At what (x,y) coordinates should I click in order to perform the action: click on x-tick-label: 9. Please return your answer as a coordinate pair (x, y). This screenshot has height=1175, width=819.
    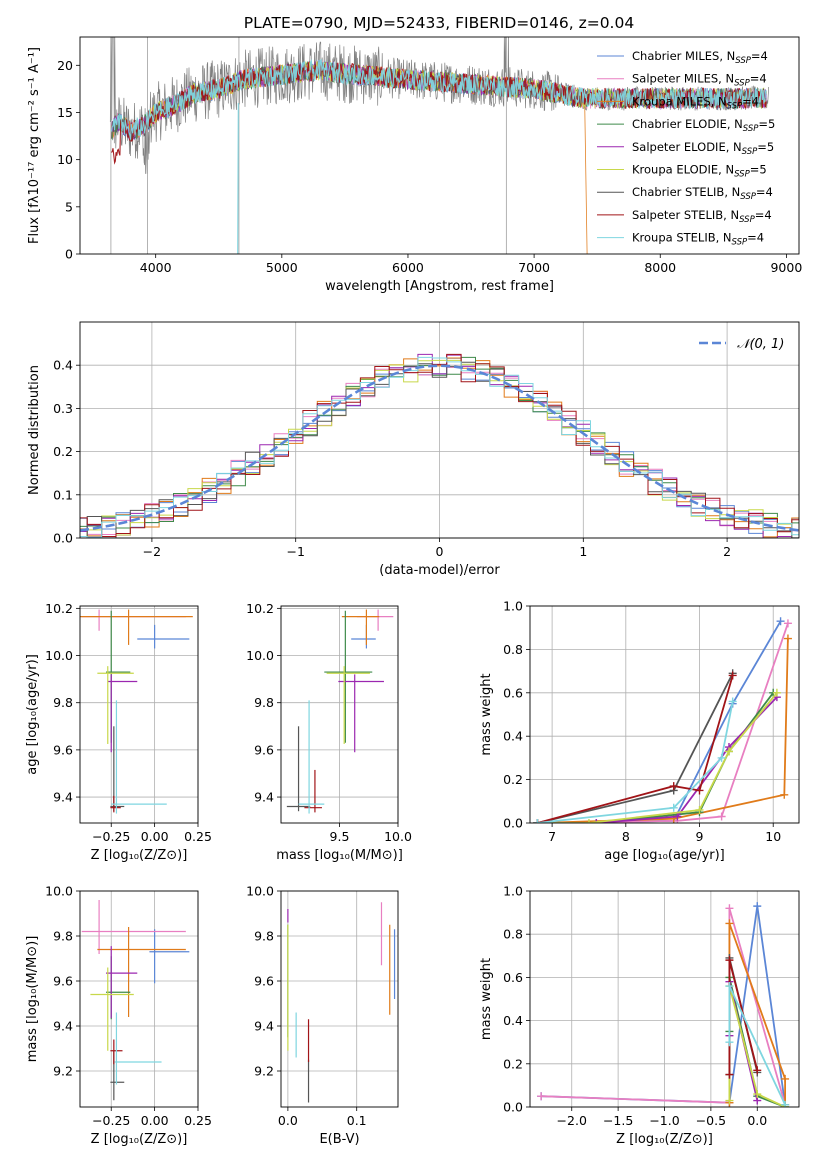
    Looking at the image, I should click on (700, 836).